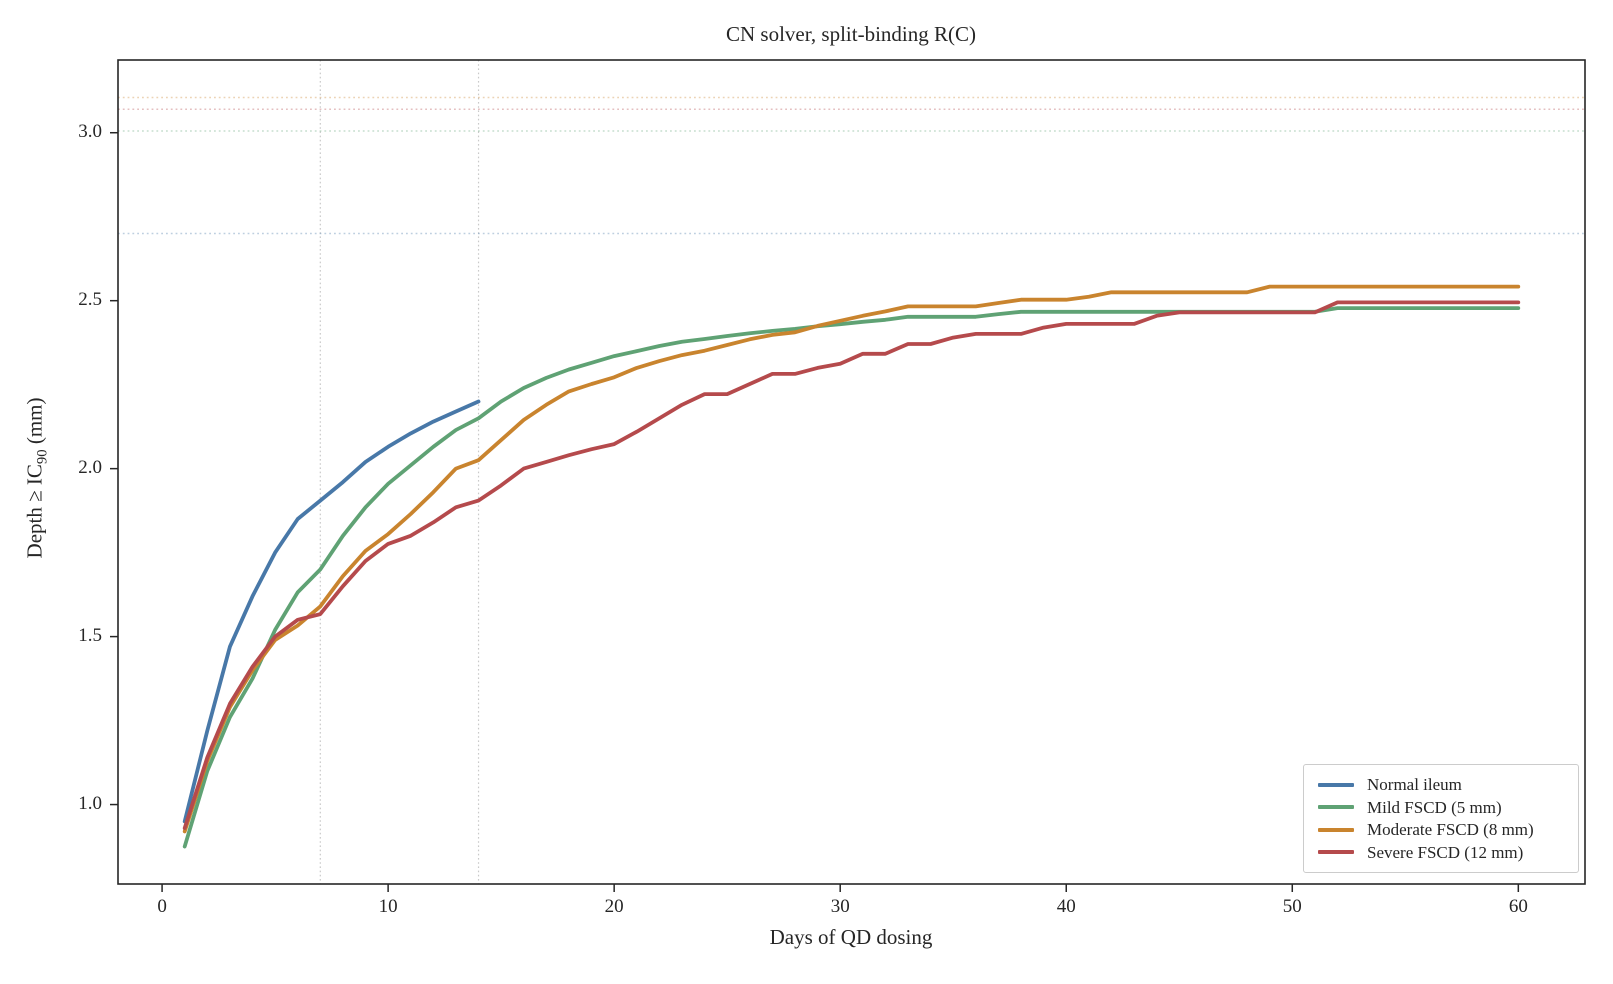 This screenshot has width=1613, height=984. I want to click on y-tick-label-3.0: 3.0, so click(90, 131).